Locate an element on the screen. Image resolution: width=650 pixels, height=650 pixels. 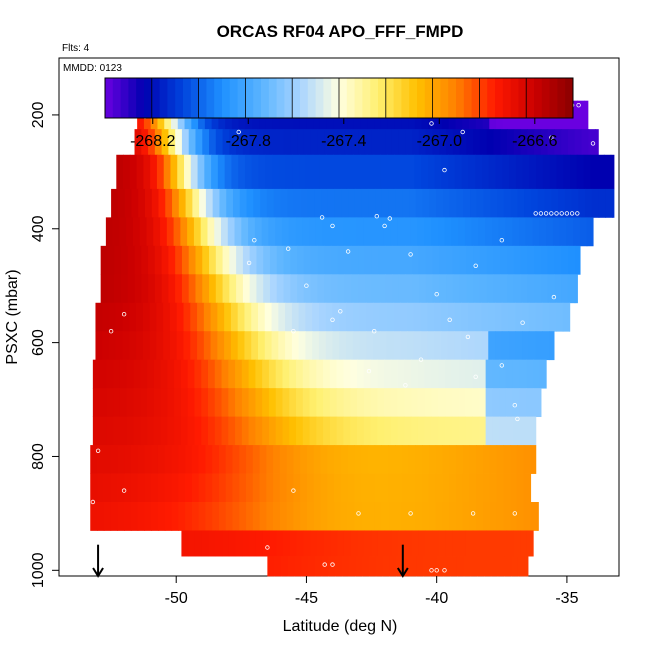
date-label: MMDD: 0123 is located at coordinates (92, 68).